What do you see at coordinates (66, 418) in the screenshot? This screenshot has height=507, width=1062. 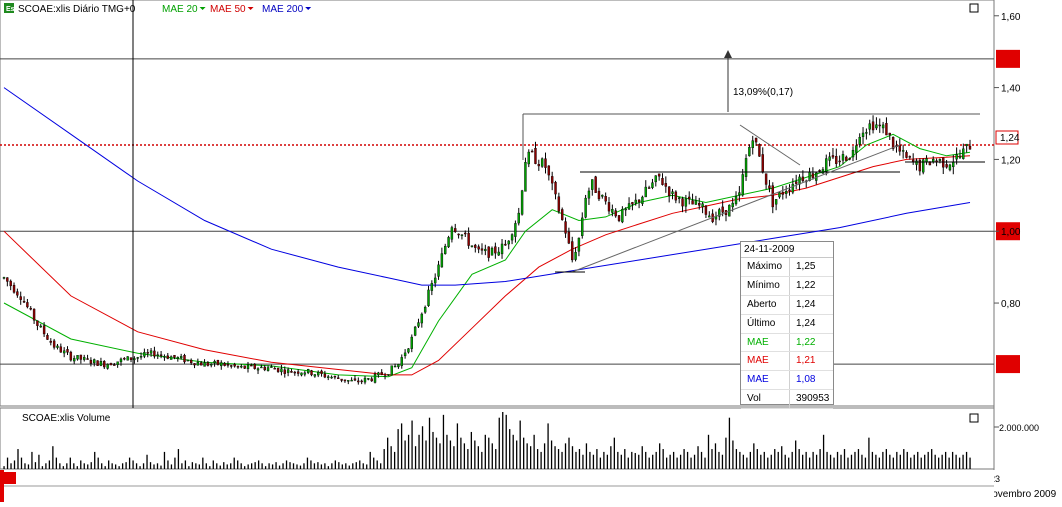 I see `volume-title: SCOAE:xlis Volume` at bounding box center [66, 418].